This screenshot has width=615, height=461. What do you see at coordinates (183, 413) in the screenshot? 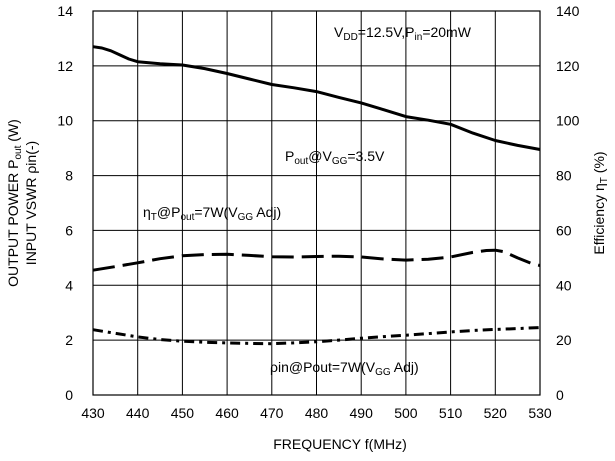
I see `x-tick-label: 450` at bounding box center [183, 413].